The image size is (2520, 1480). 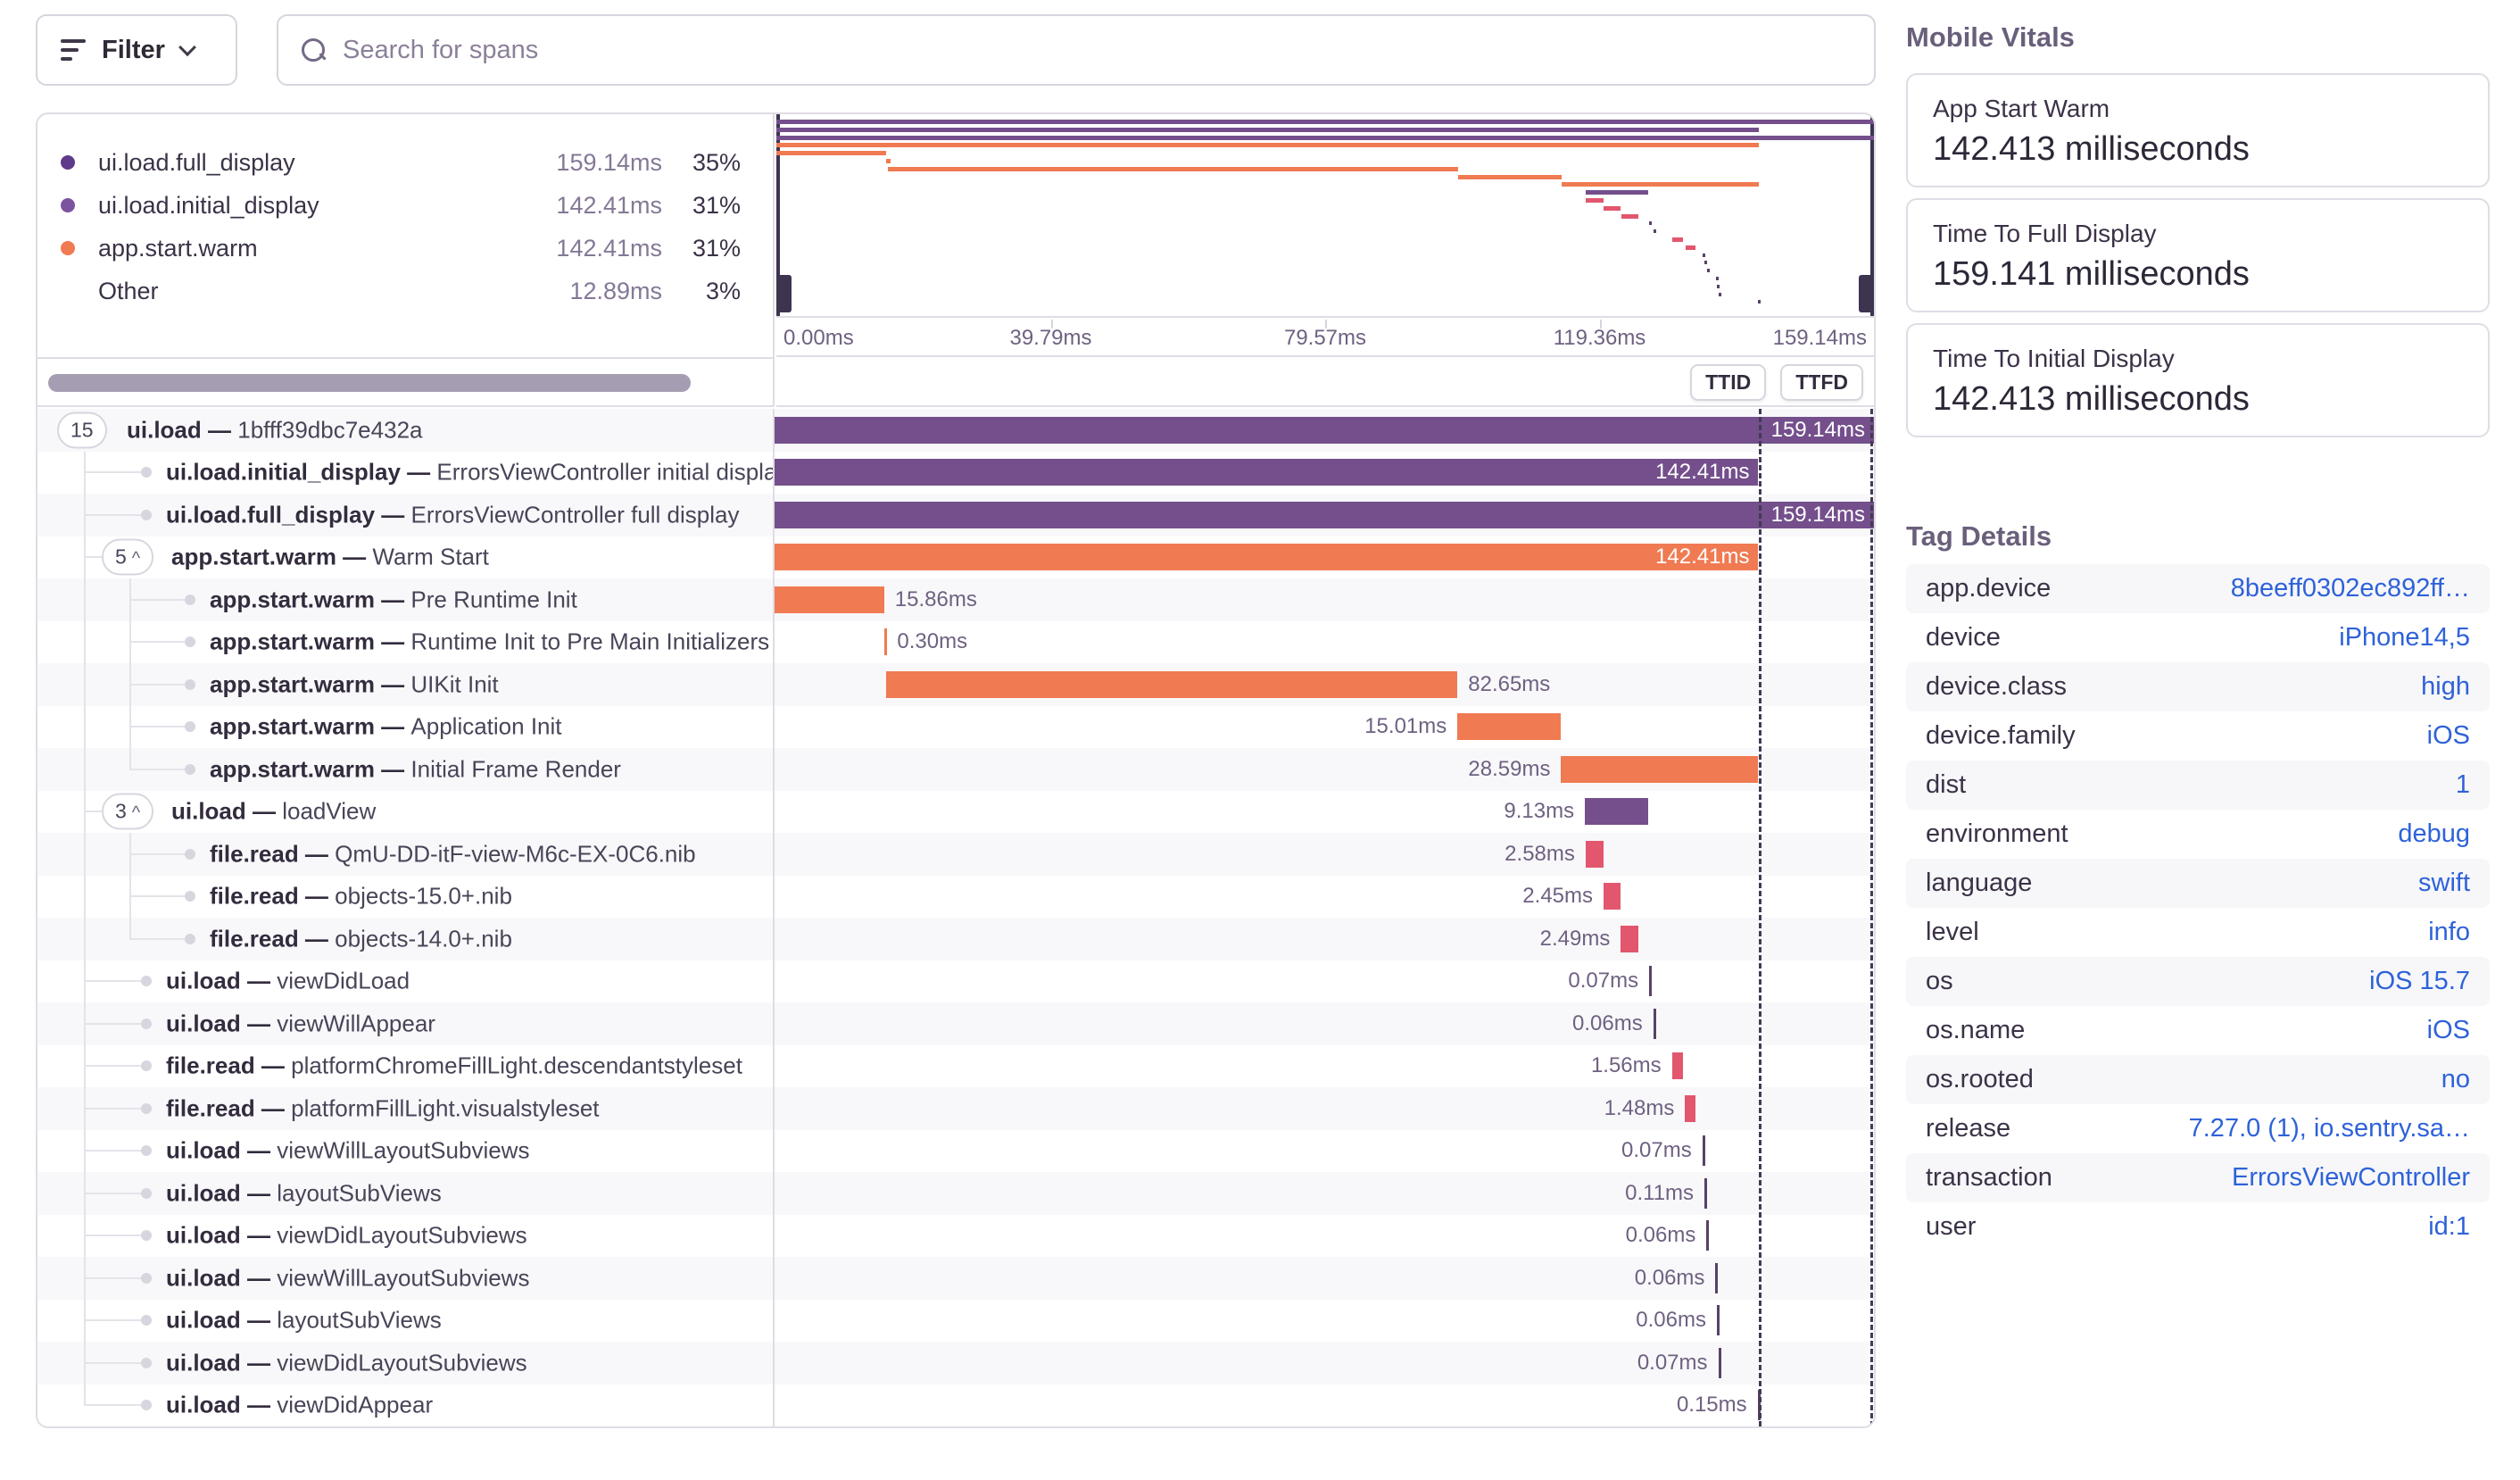 What do you see at coordinates (955, 1278) in the screenshot?
I see `span-row: ui.load — viewWillLayoutSubviews 0.06ms` at bounding box center [955, 1278].